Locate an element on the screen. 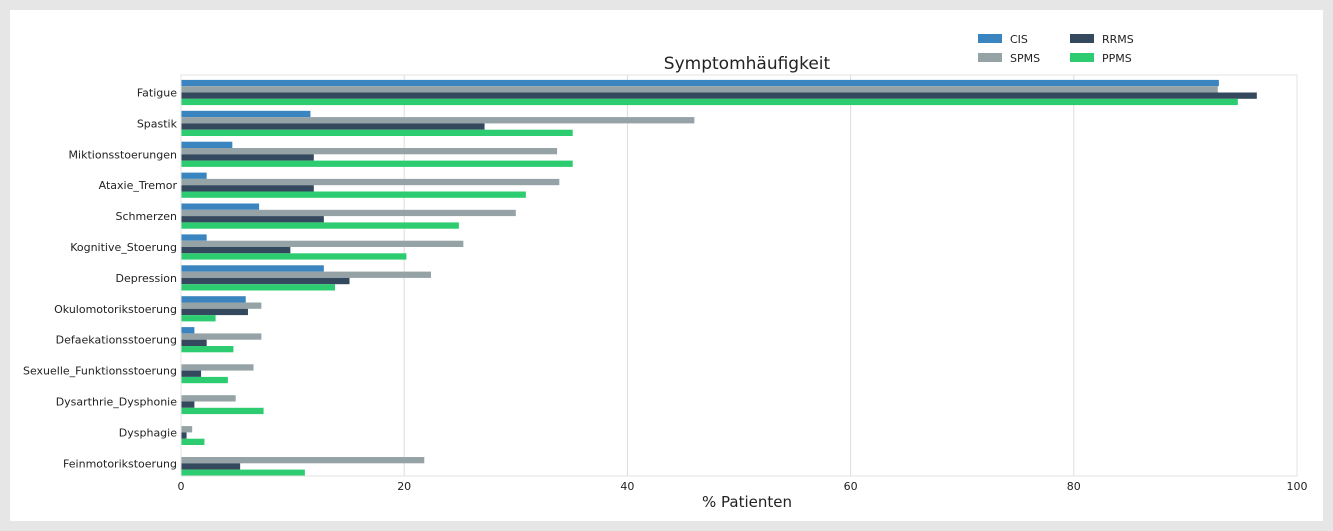 The image size is (1333, 531). category-label: Dysphagie is located at coordinates (148, 432).